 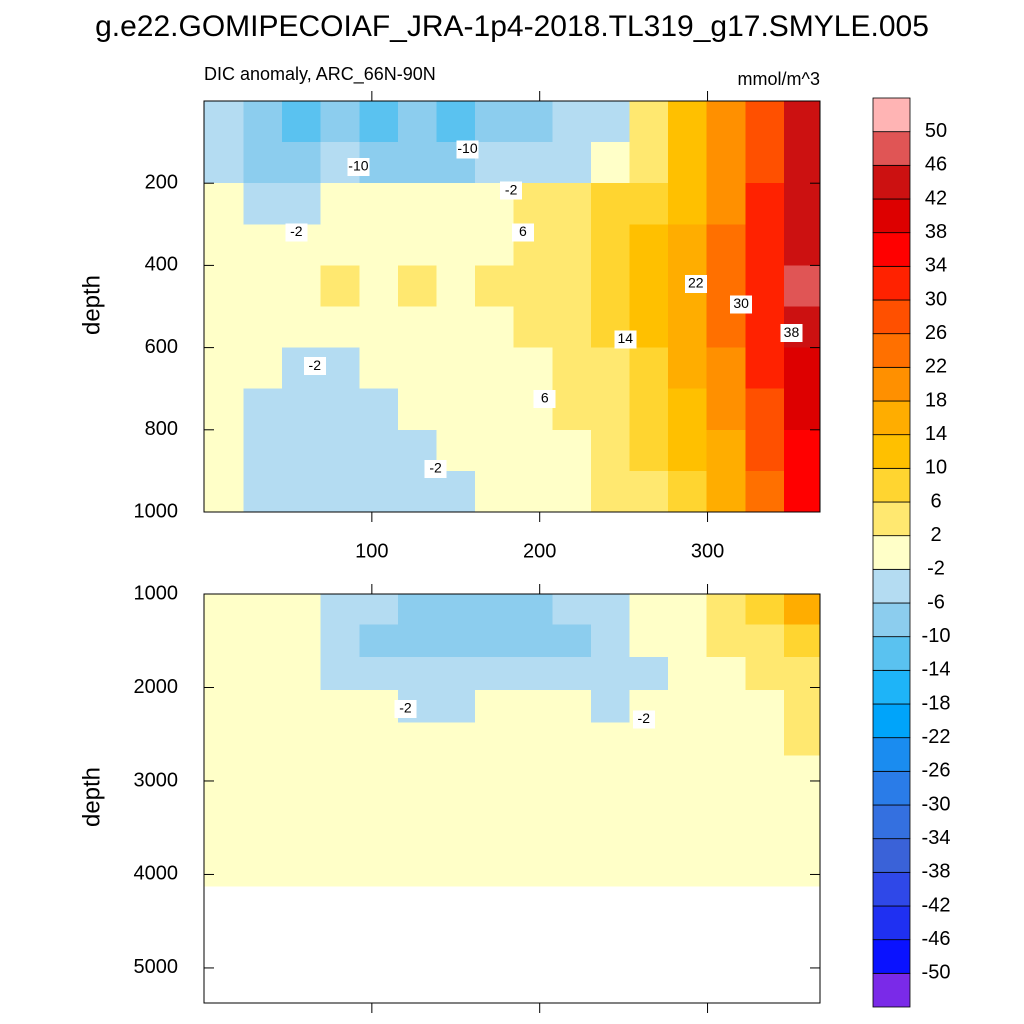 What do you see at coordinates (161, 347) in the screenshot?
I see `y-tick-label: 600` at bounding box center [161, 347].